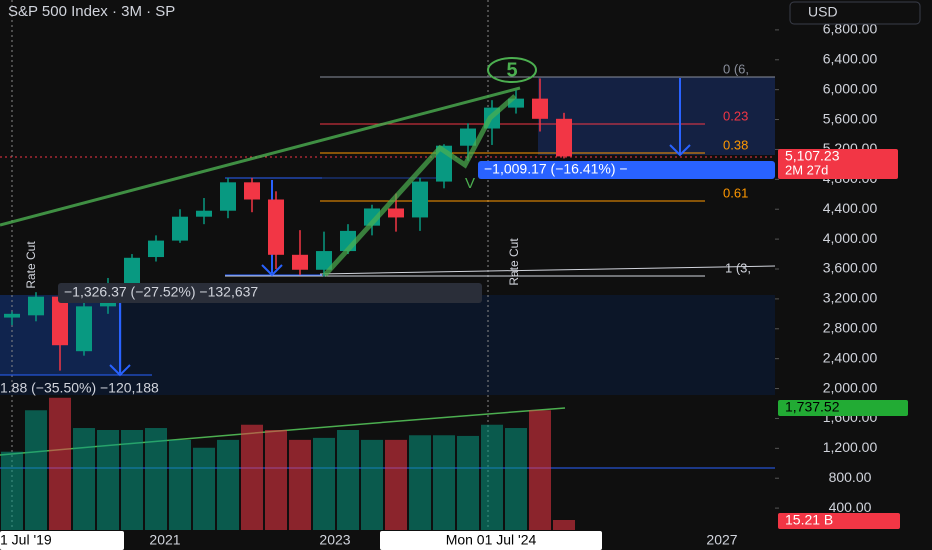 The image size is (932, 550). What do you see at coordinates (334, 540) in the screenshot?
I see `x-tick-label: 2023` at bounding box center [334, 540].